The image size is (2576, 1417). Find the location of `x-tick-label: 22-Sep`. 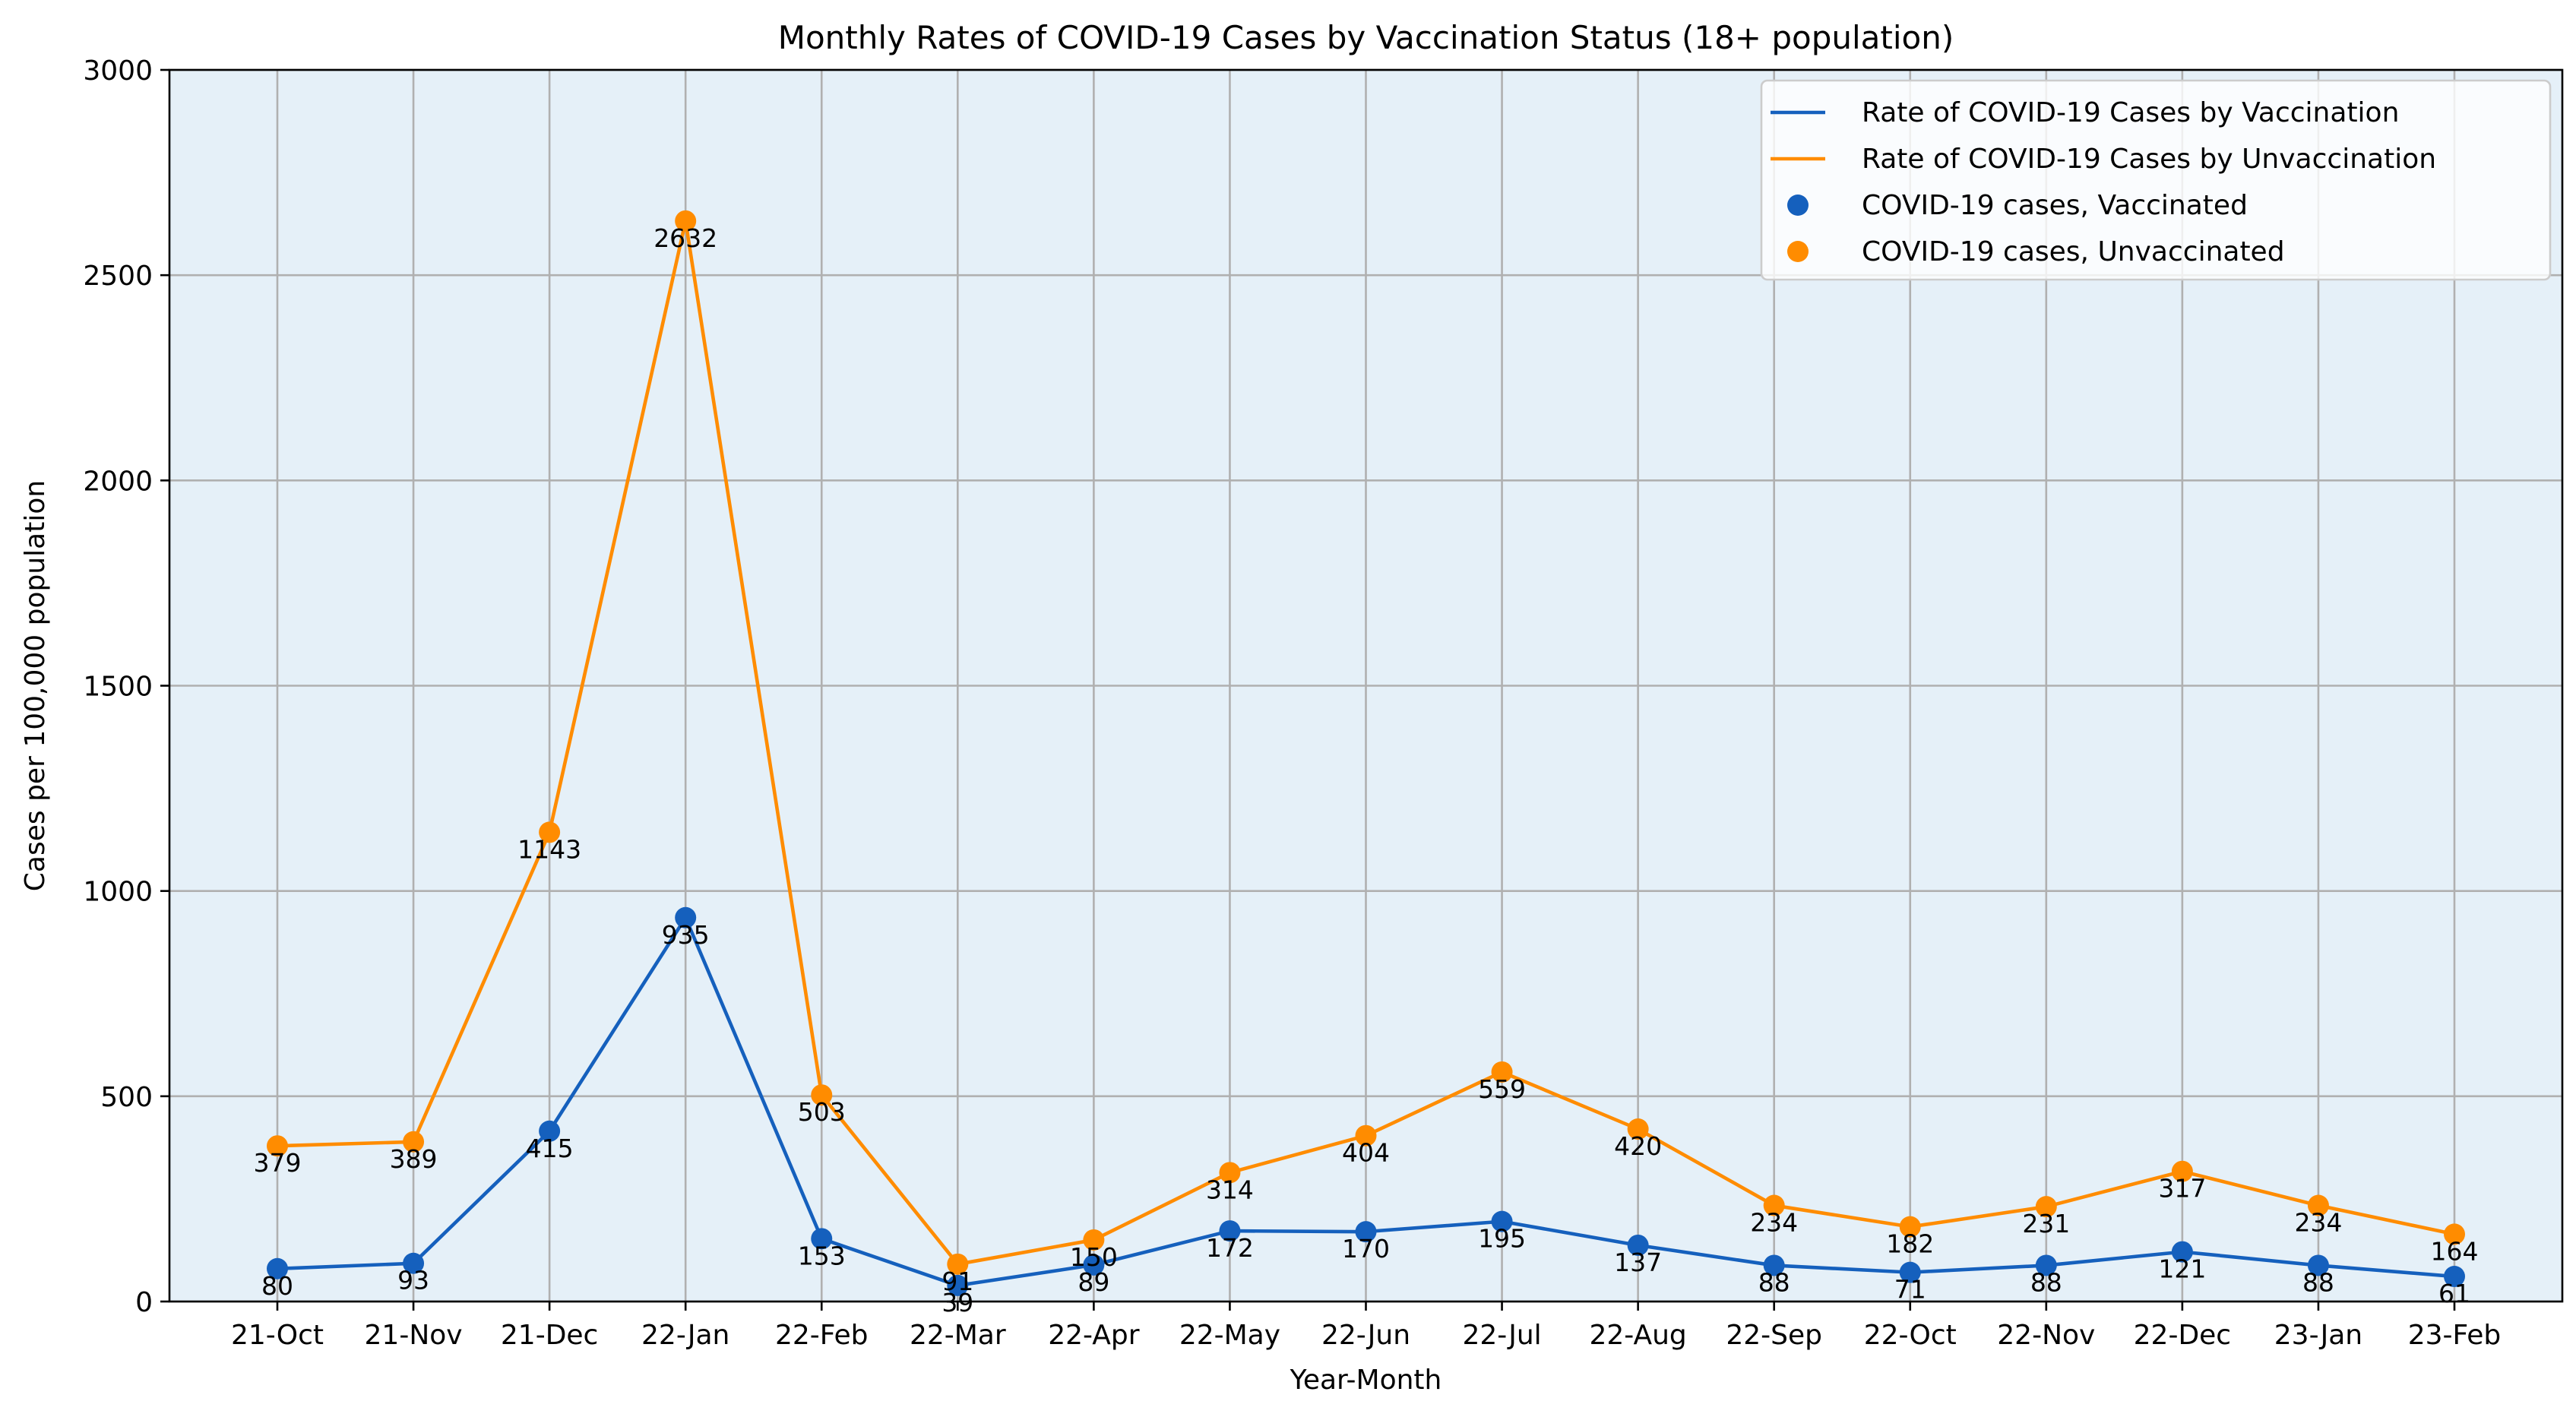

x-tick-label: 22-Sep is located at coordinates (1774, 1335).